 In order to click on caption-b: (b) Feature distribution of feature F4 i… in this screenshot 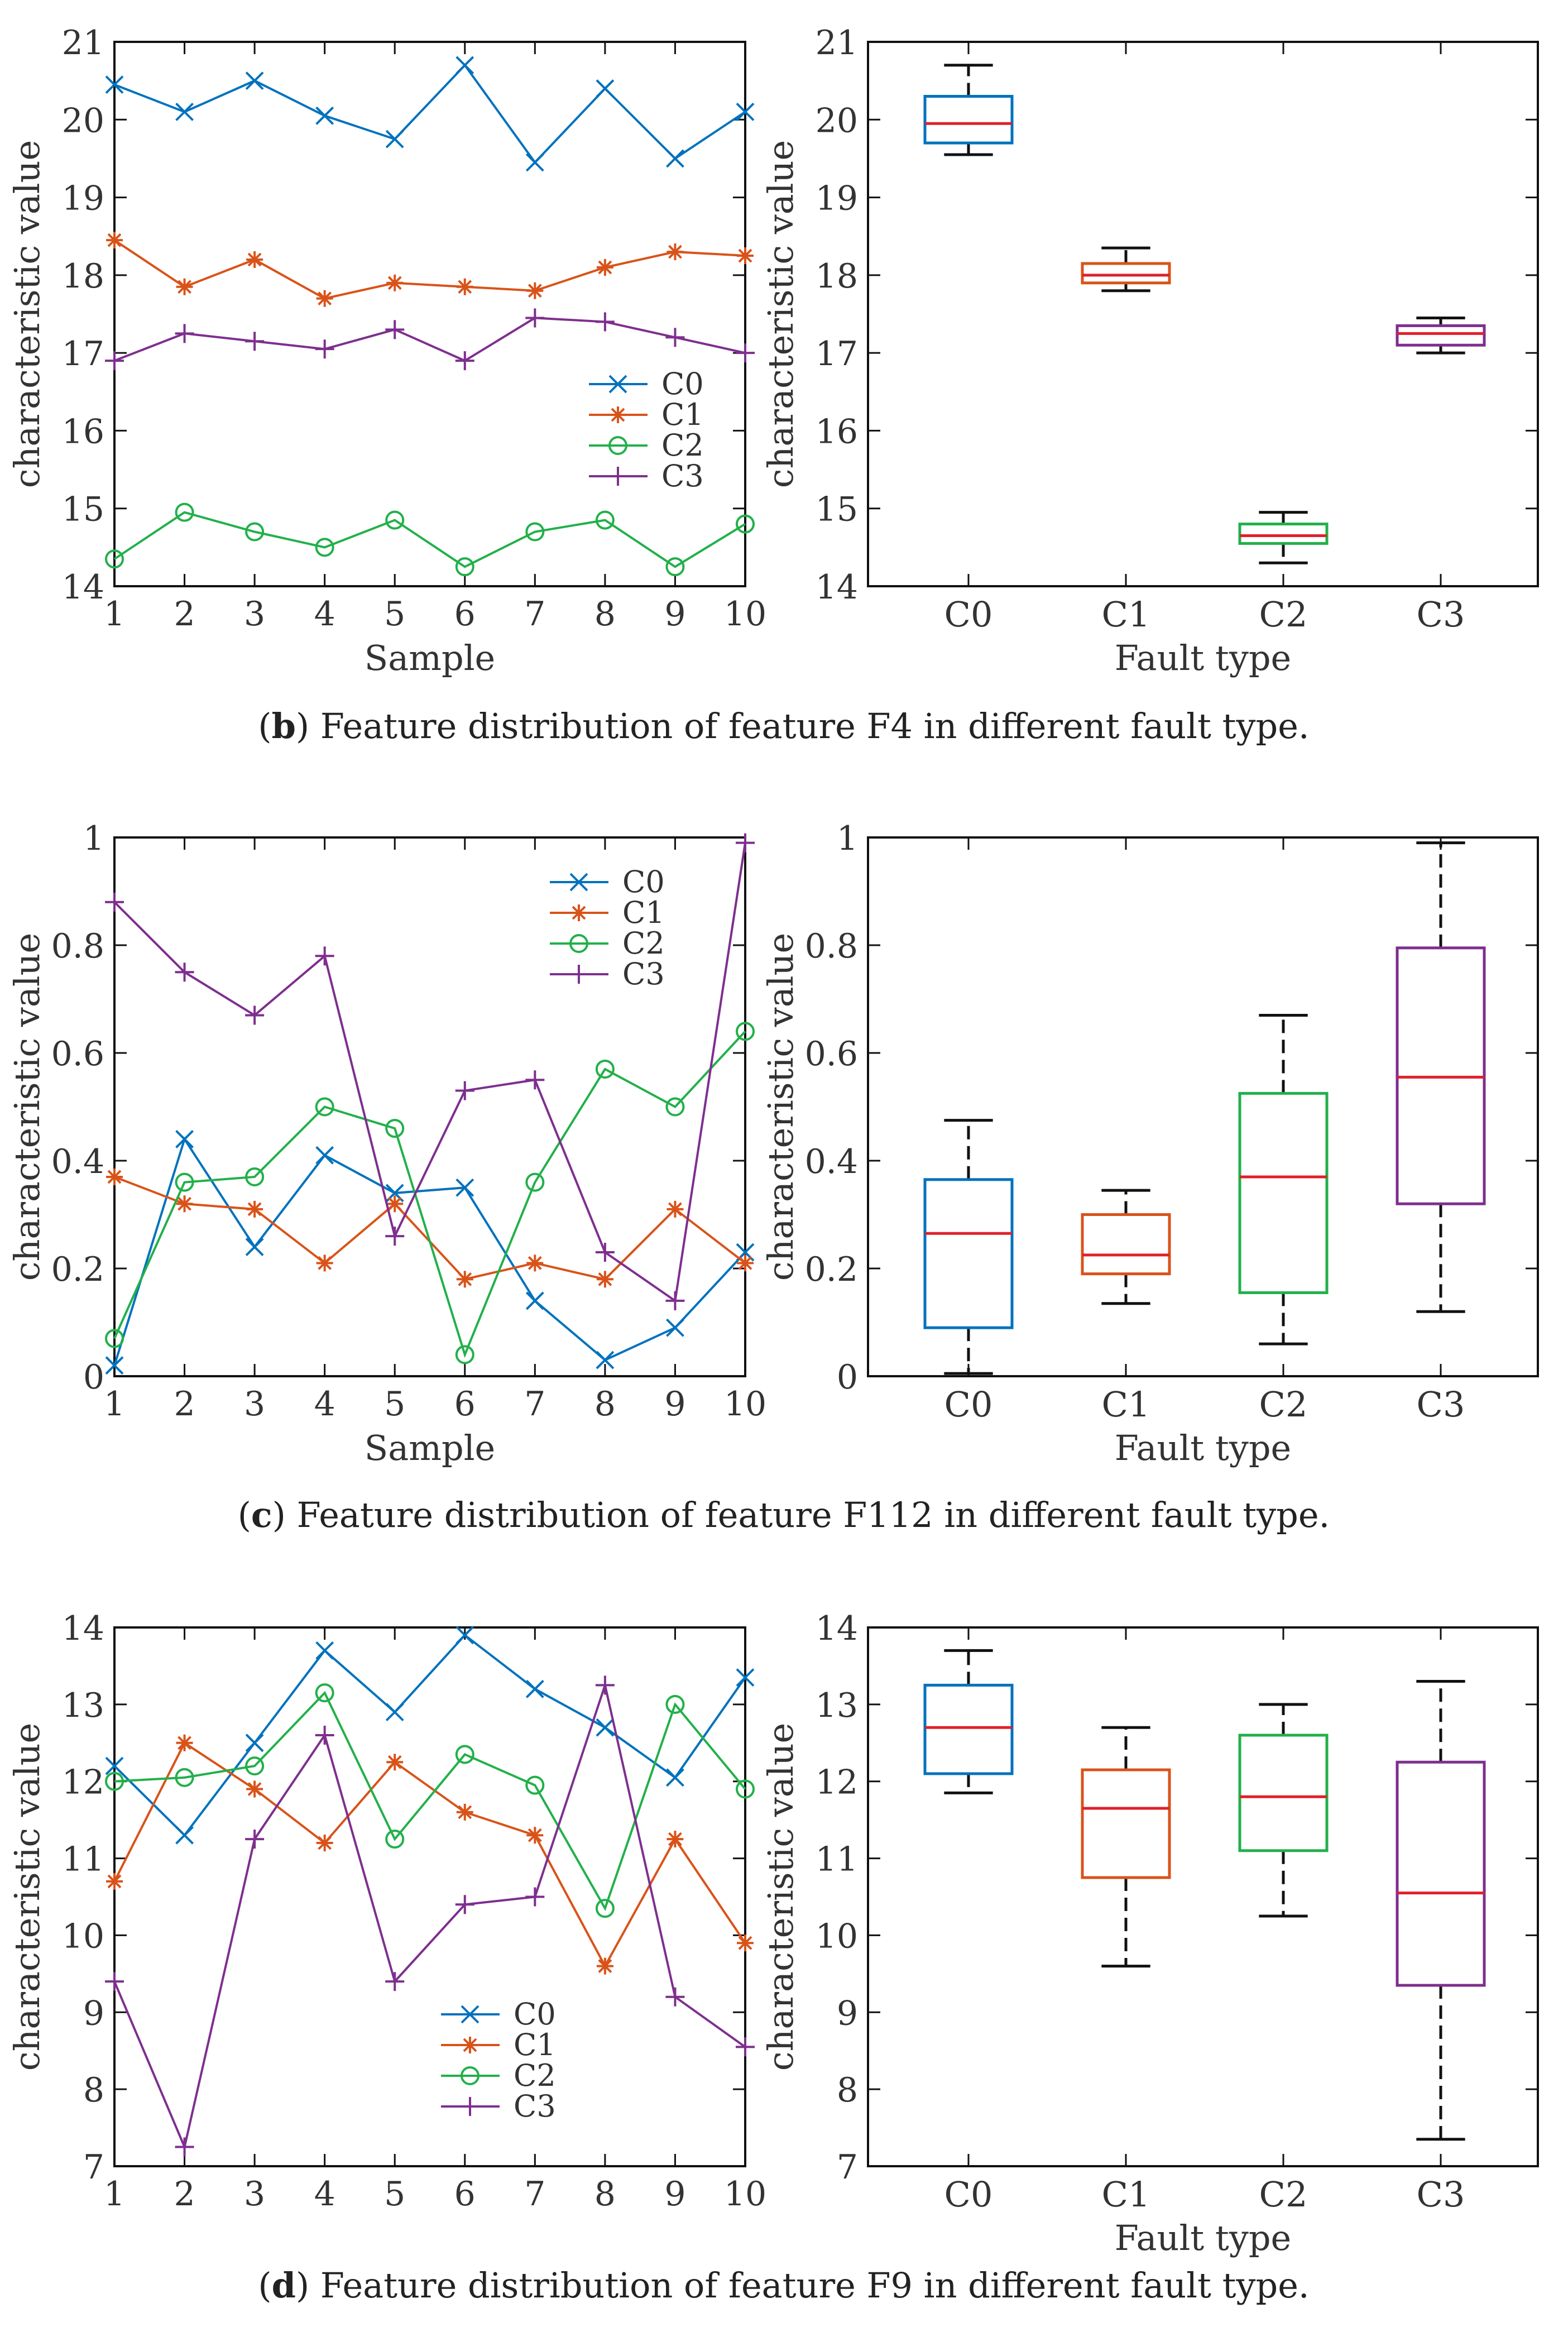, I will do `click(783, 726)`.